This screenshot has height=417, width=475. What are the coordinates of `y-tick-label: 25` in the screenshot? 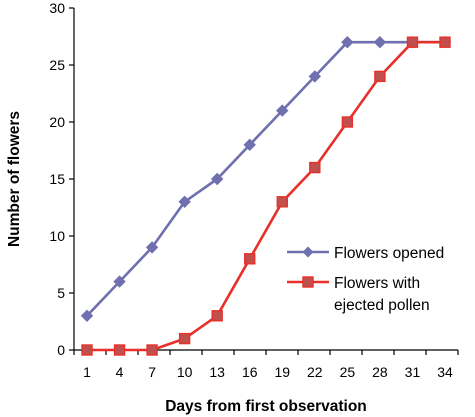 It's located at (57, 65).